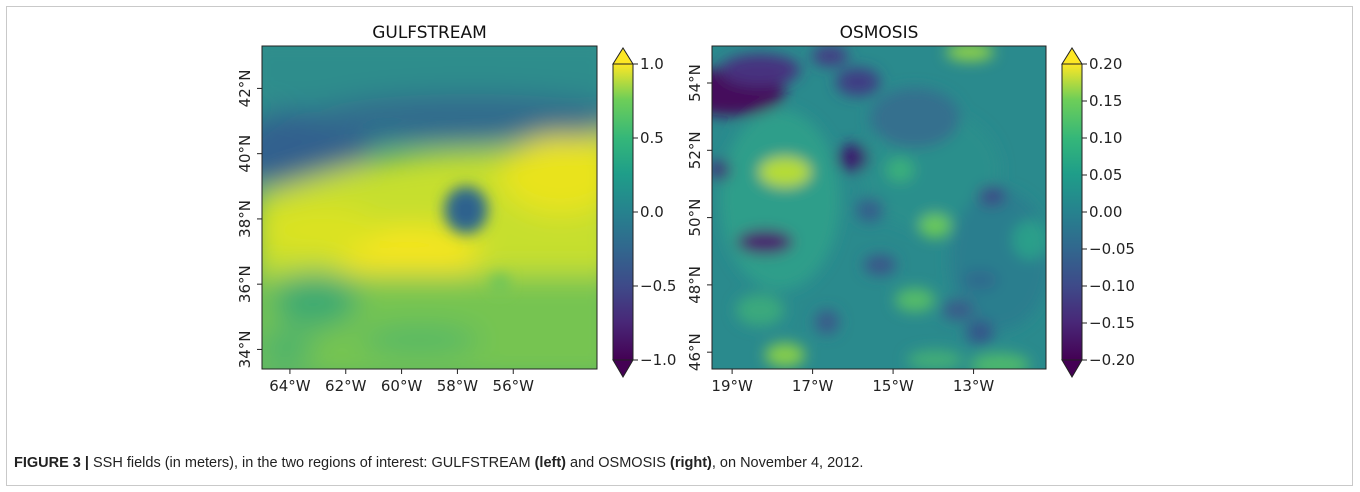 Image resolution: width=1360 pixels, height=492 pixels. I want to click on caption-right: (right), so click(690, 463).